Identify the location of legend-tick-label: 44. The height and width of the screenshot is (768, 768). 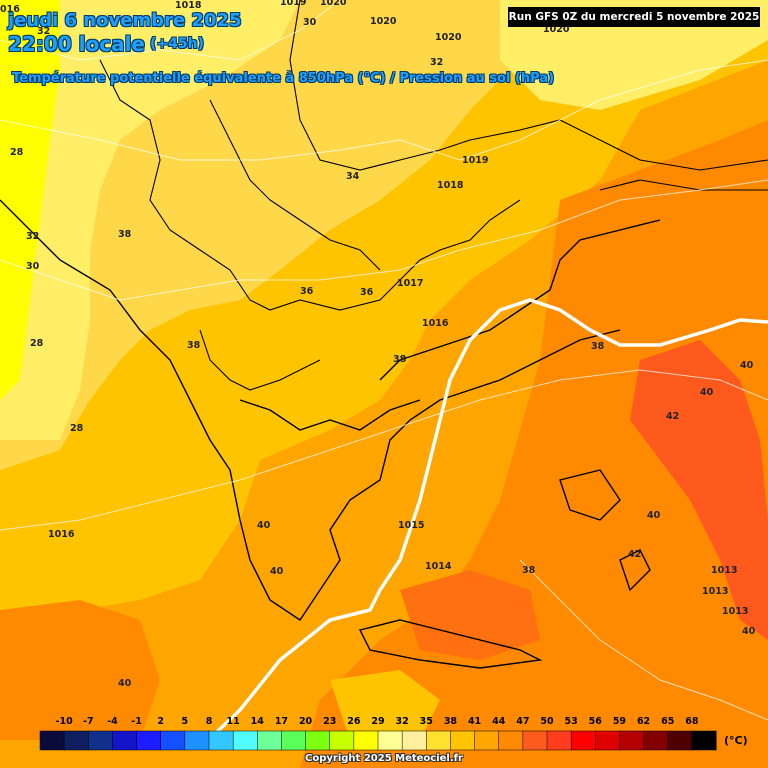
(499, 721).